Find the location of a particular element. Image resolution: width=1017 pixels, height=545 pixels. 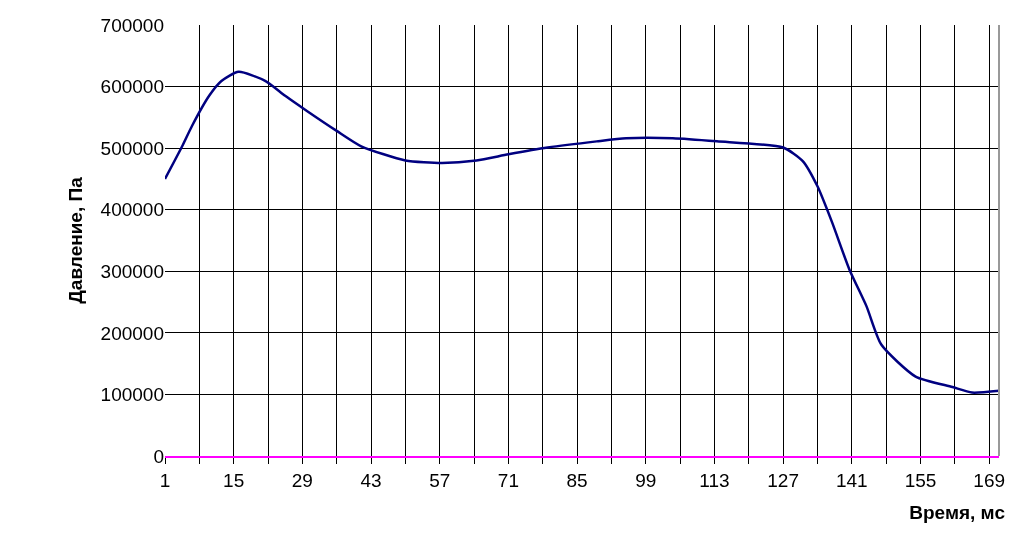

x-tick-label: 1 is located at coordinates (165, 480).